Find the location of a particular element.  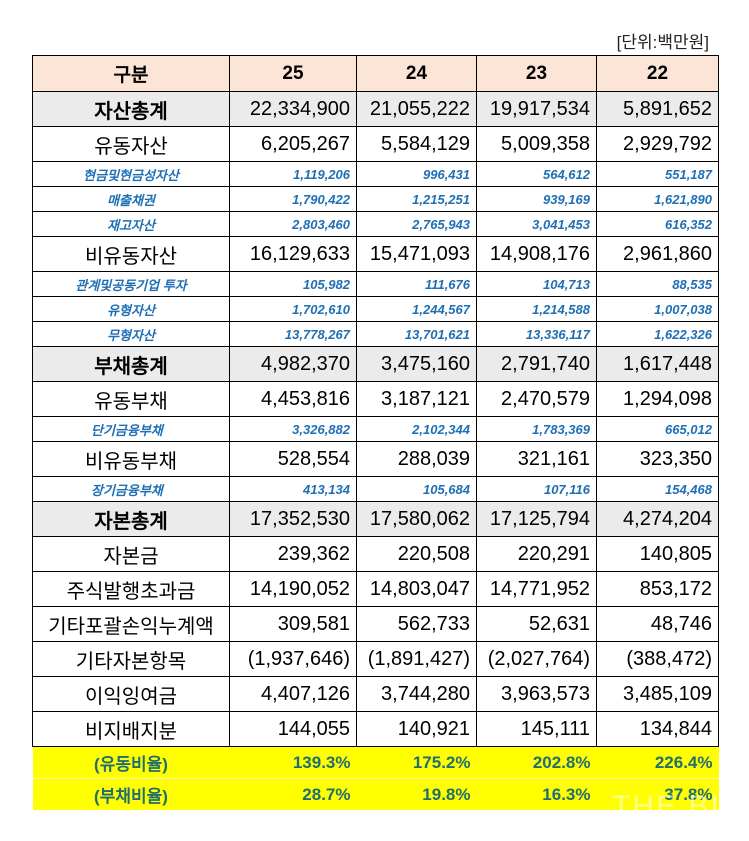

cell-value: 17,352,530 is located at coordinates (293, 519).